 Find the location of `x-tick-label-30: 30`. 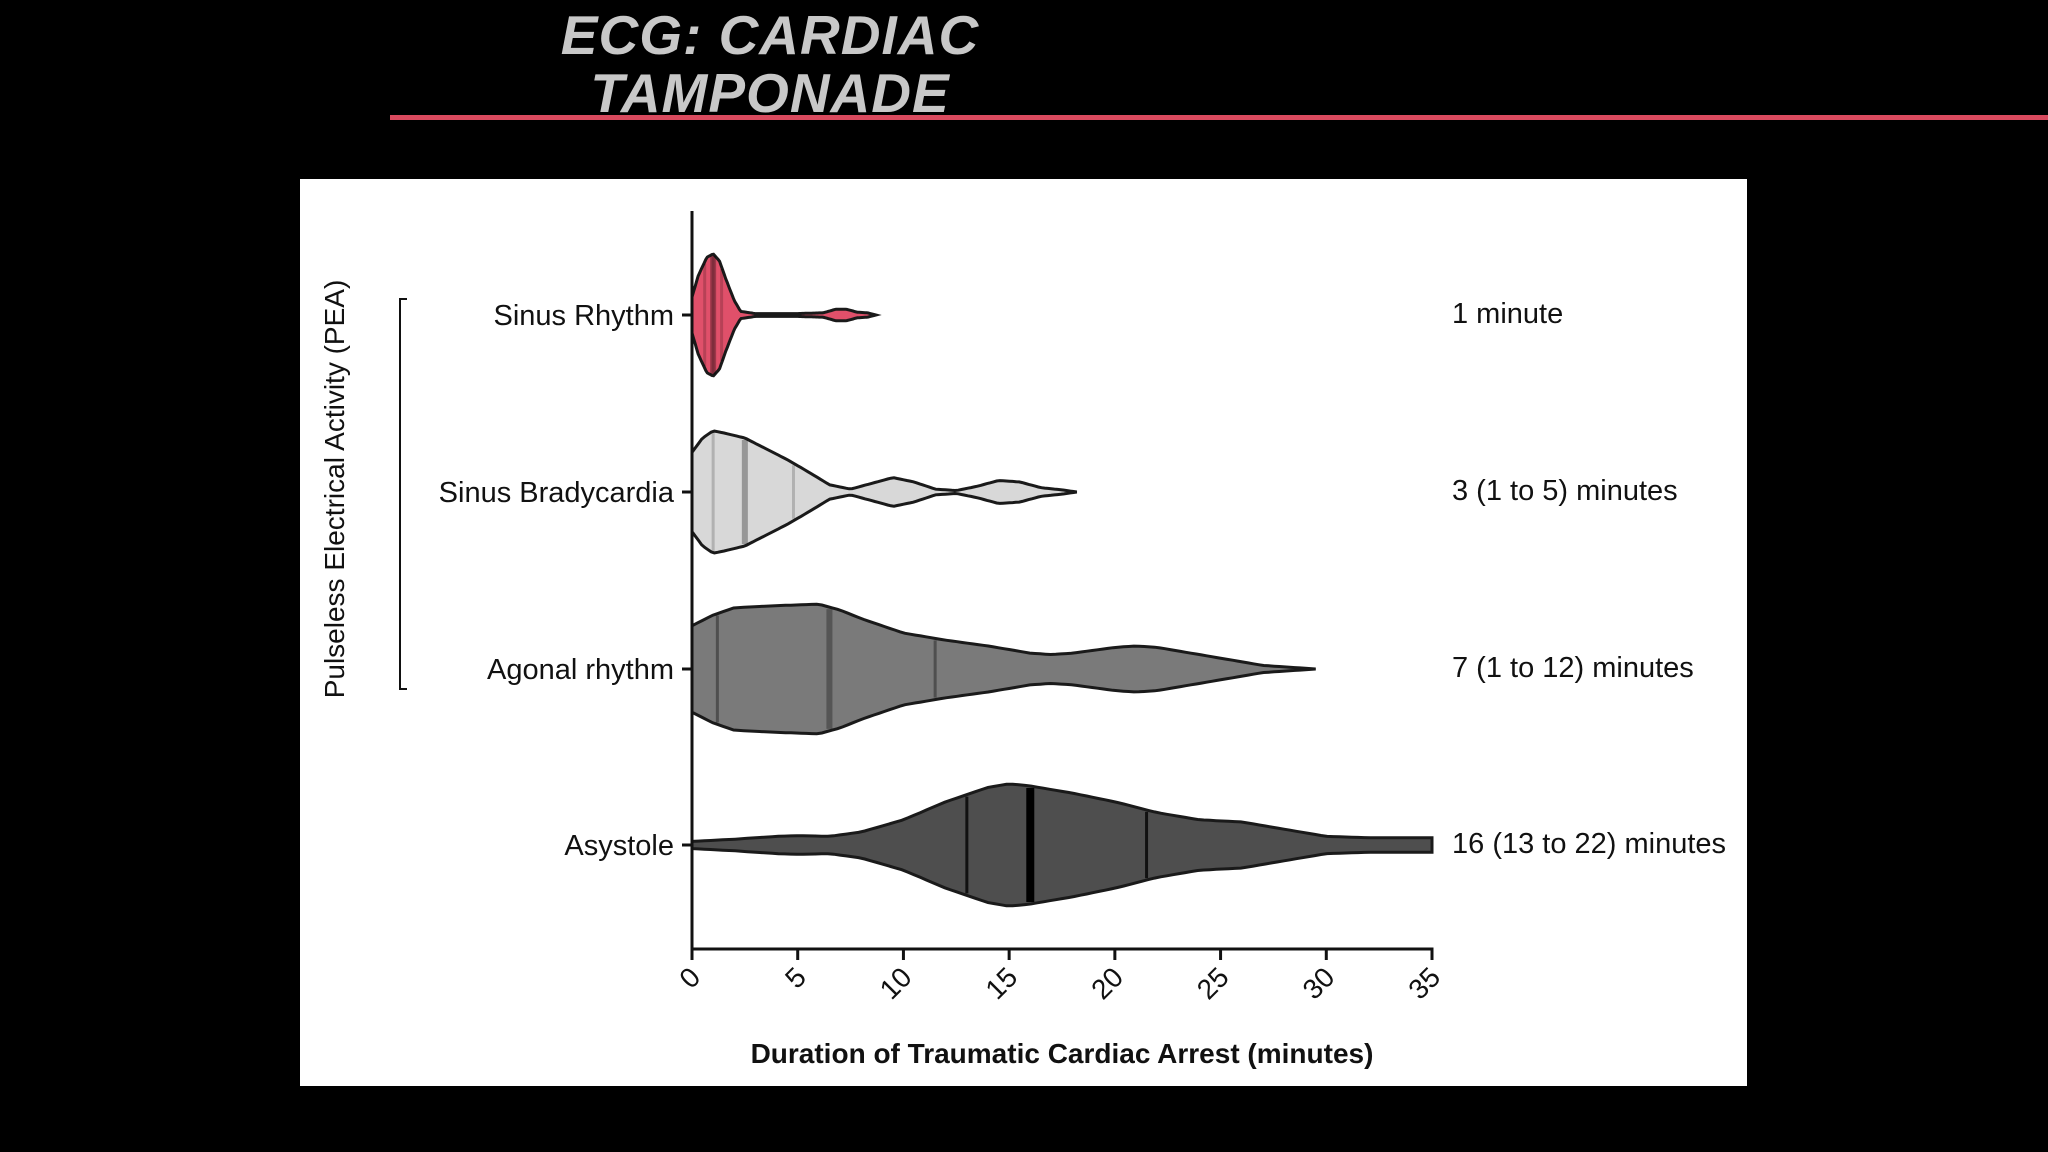

x-tick-label-30: 30 is located at coordinates (1319, 983).